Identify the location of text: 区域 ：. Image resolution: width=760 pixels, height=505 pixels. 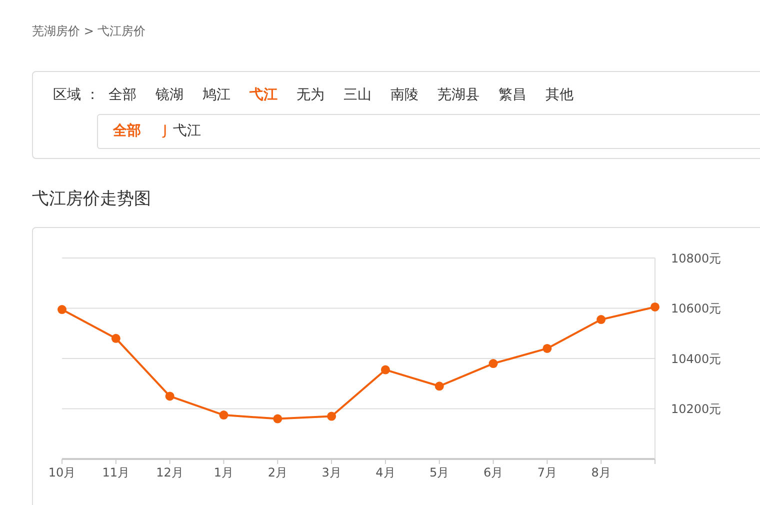
(76, 95).